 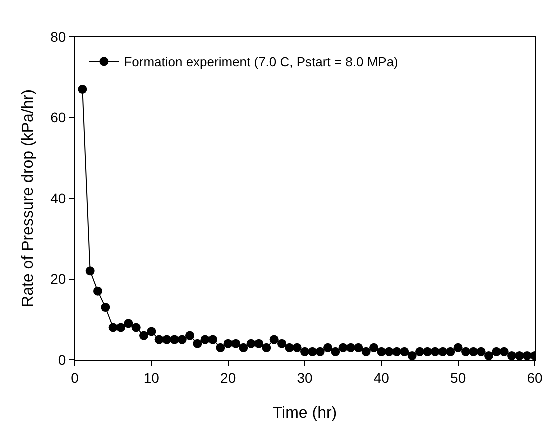 I want to click on y-tick-label: 60, so click(x=58, y=118).